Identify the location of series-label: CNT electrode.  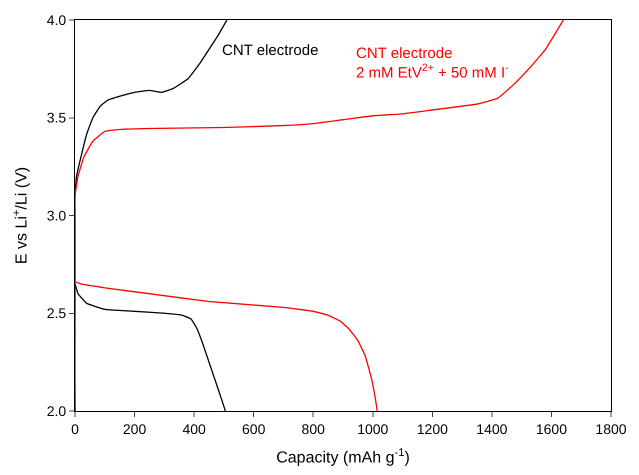
(270, 50).